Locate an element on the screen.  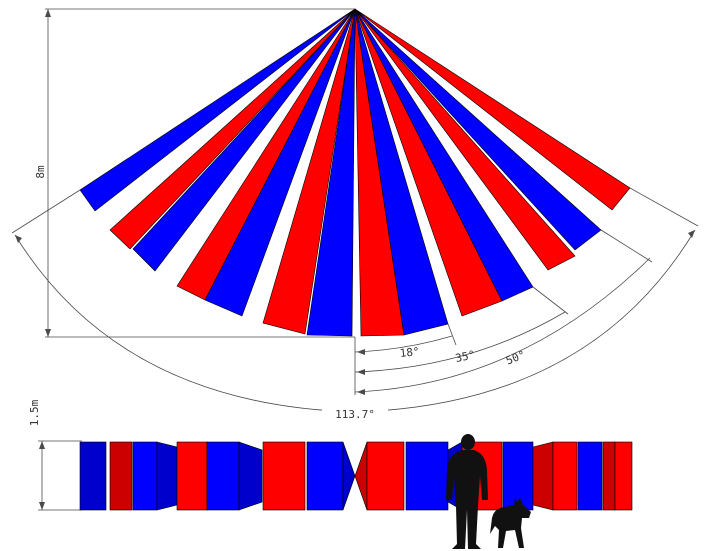
angle-18-label: 18° is located at coordinates (409, 352).